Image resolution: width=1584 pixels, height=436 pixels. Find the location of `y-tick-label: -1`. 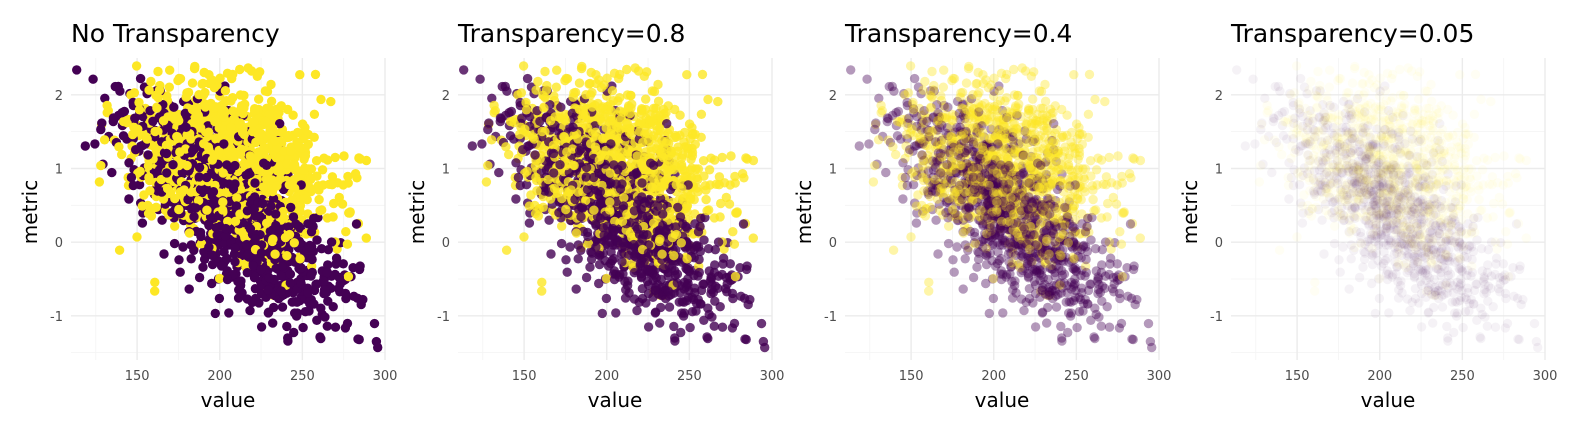

y-tick-label: -1 is located at coordinates (56, 317).